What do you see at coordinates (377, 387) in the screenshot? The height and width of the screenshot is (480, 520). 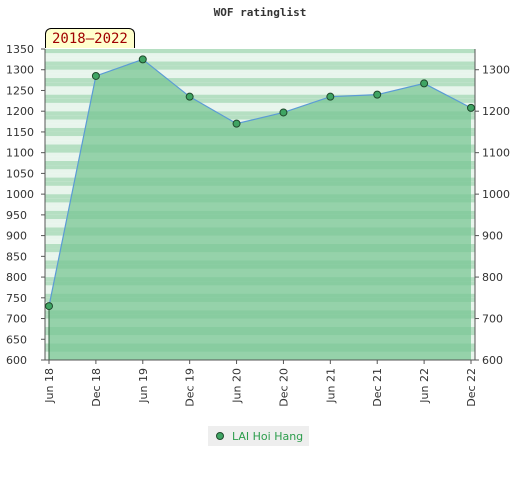 I see `x-tick-label: Dec 21` at bounding box center [377, 387].